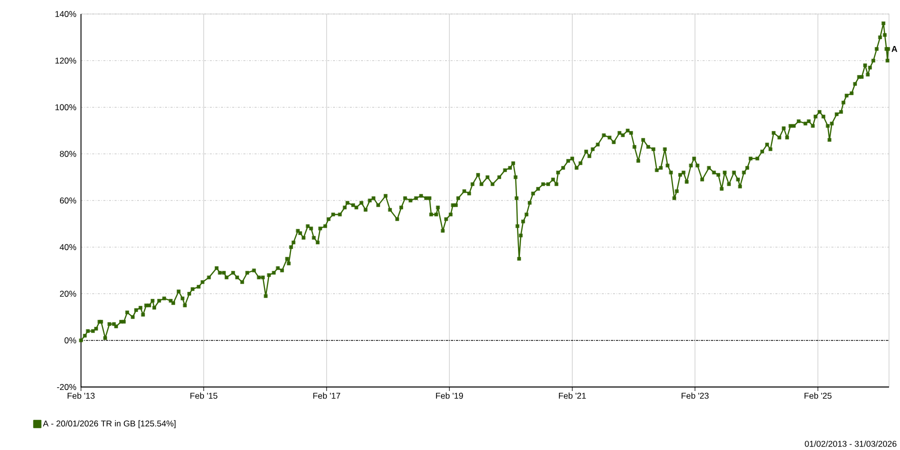  Describe the element at coordinates (66, 387) in the screenshot. I see `y-tick-label: -20%` at that location.